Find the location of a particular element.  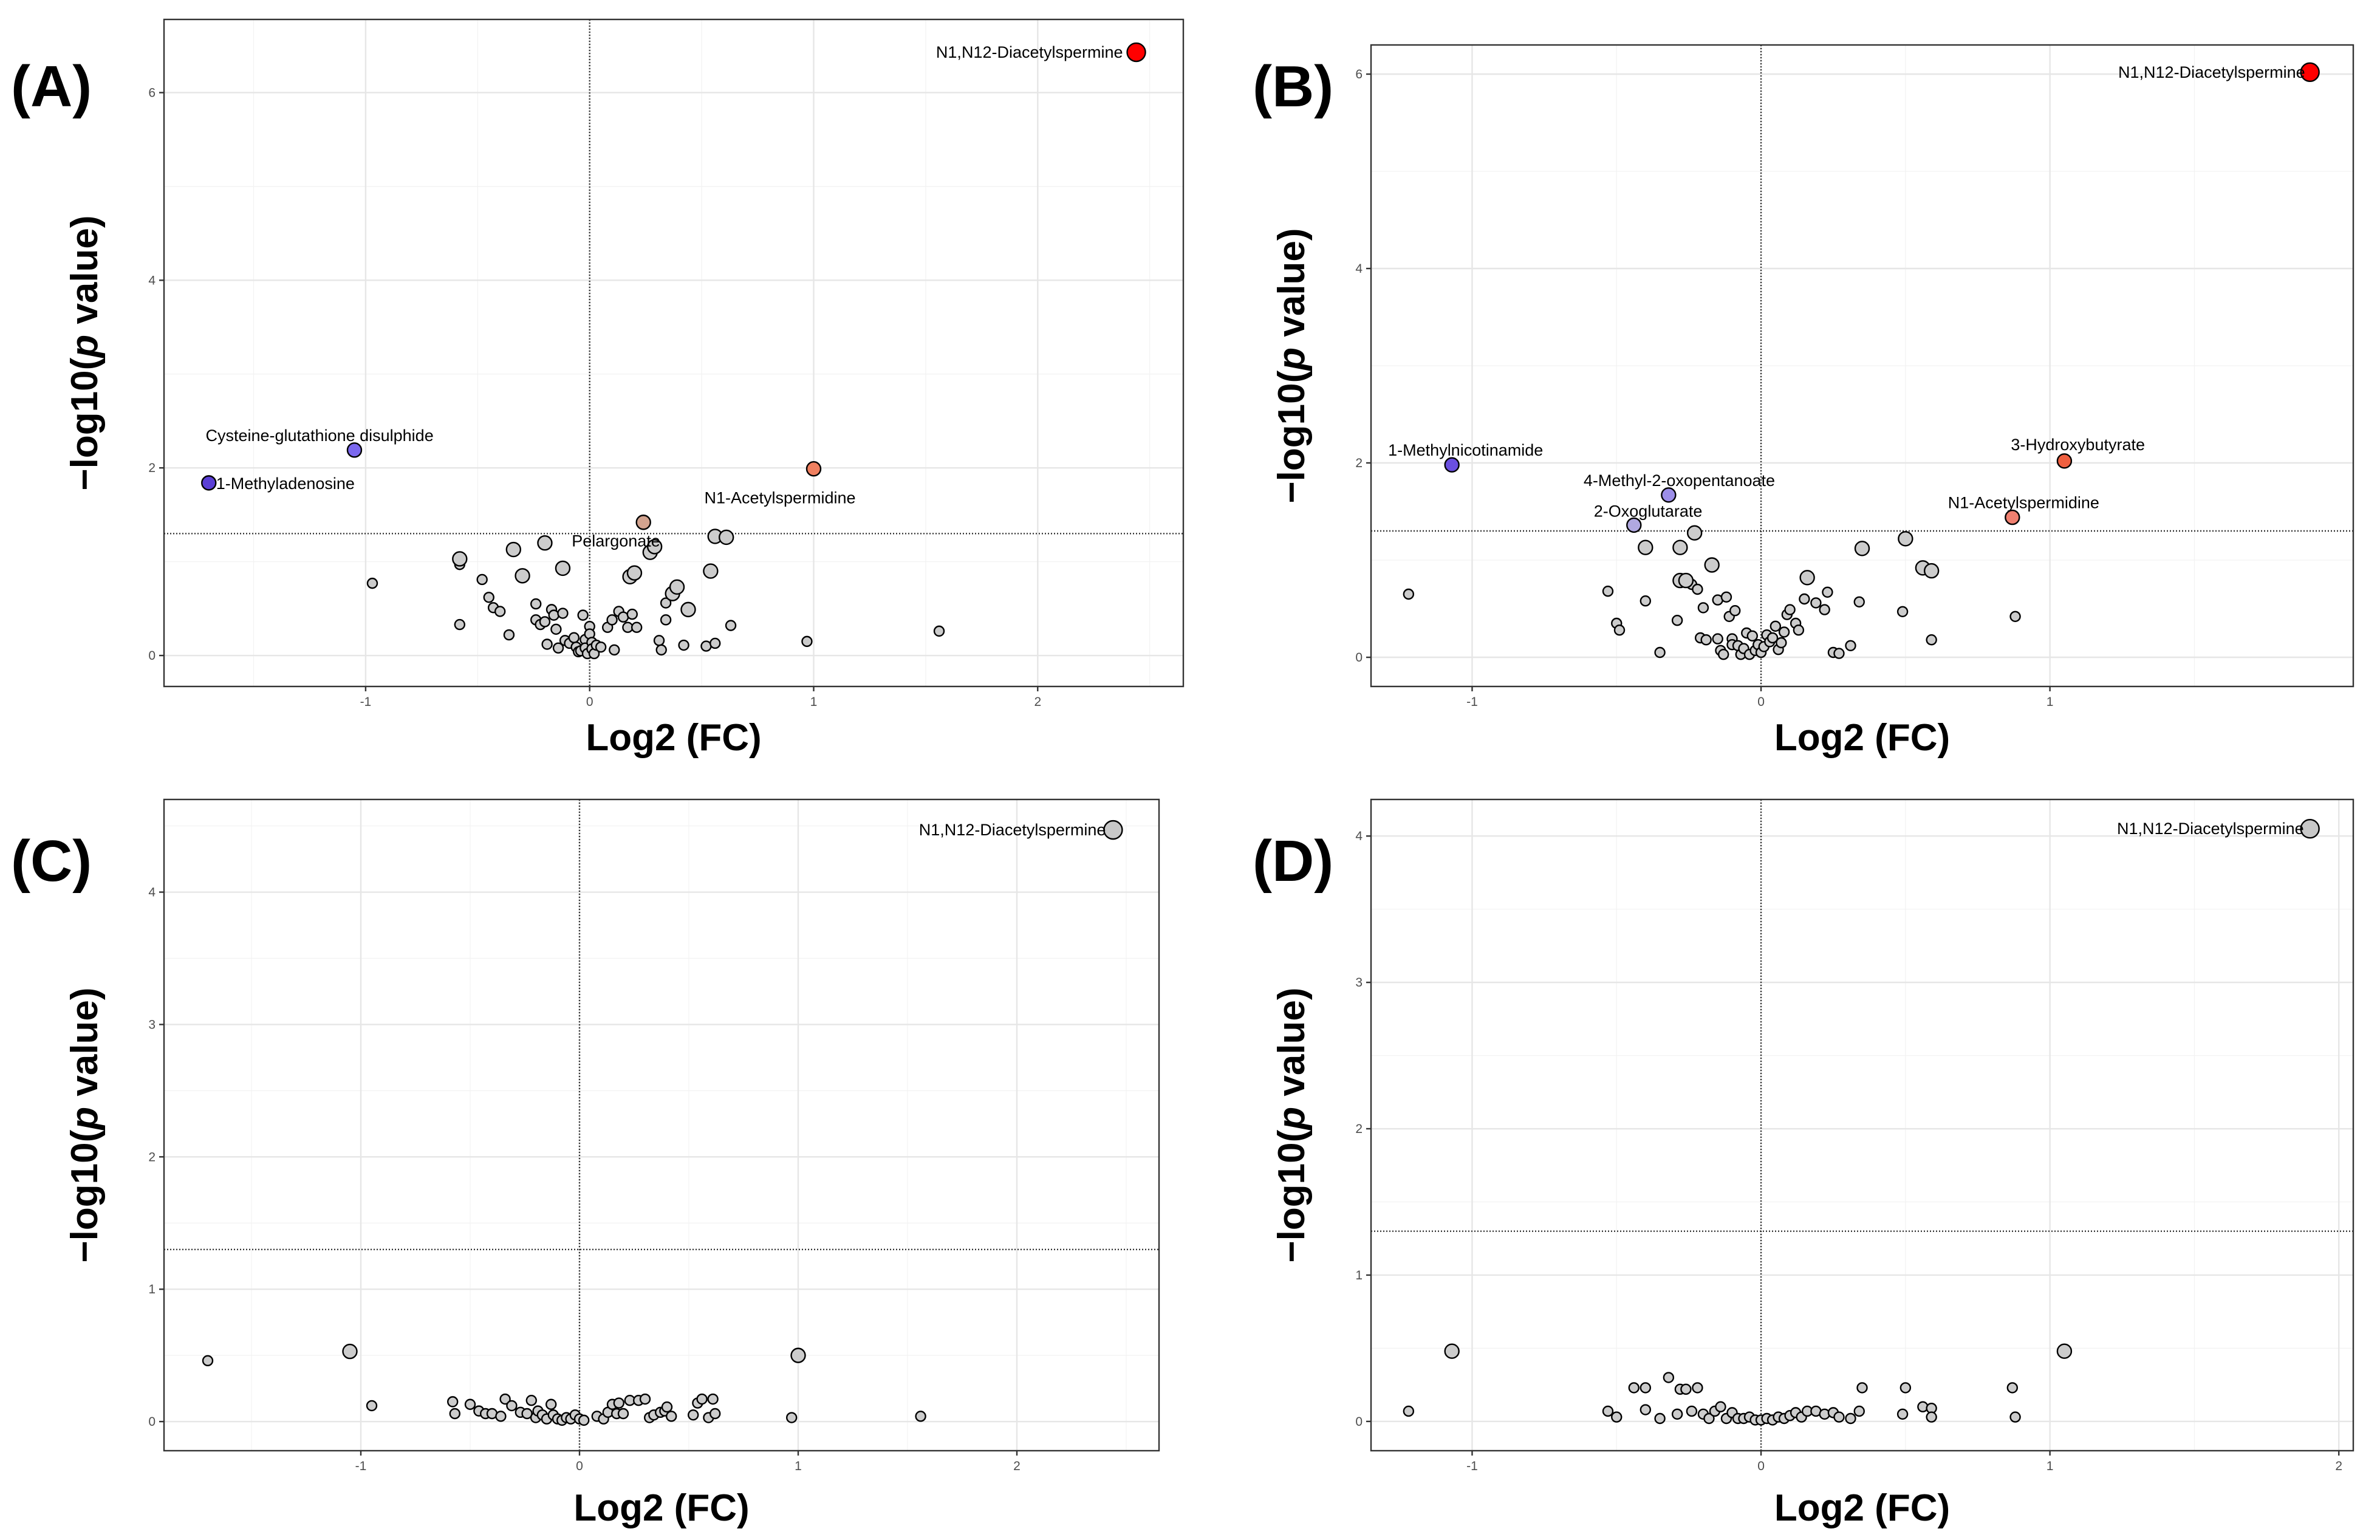

panel-label: (A) is located at coordinates (51, 86).